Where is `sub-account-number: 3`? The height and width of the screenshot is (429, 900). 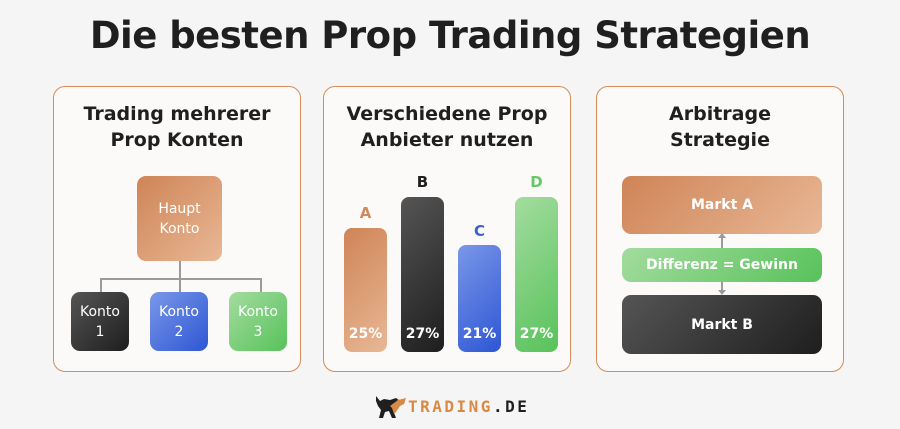
sub-account-number: 3 is located at coordinates (258, 331).